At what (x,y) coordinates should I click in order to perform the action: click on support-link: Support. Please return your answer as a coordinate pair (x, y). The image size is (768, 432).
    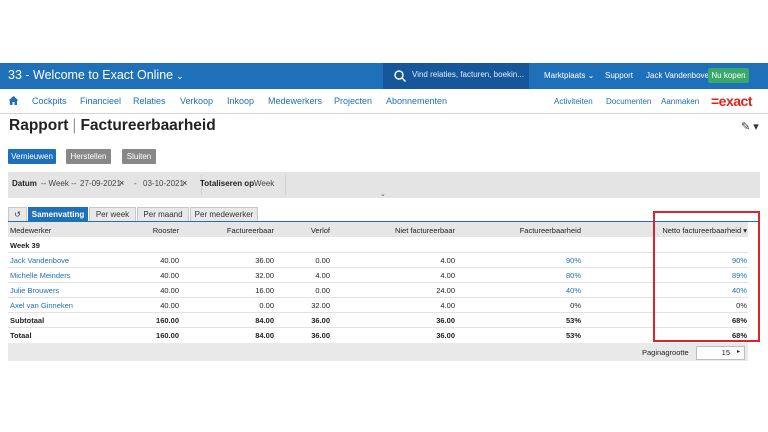
    Looking at the image, I should click on (619, 75).